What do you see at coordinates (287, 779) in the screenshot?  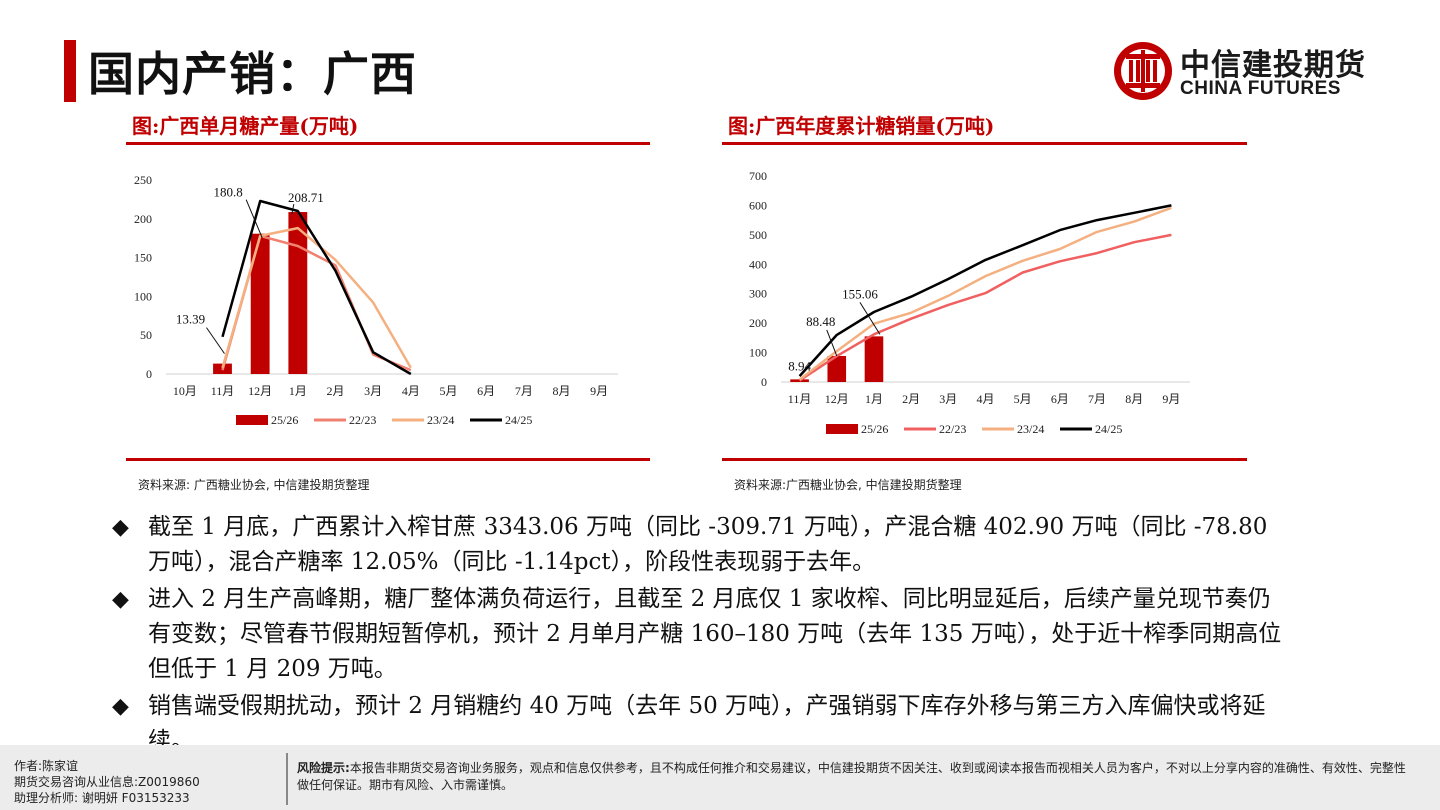 I see `footer-divider` at bounding box center [287, 779].